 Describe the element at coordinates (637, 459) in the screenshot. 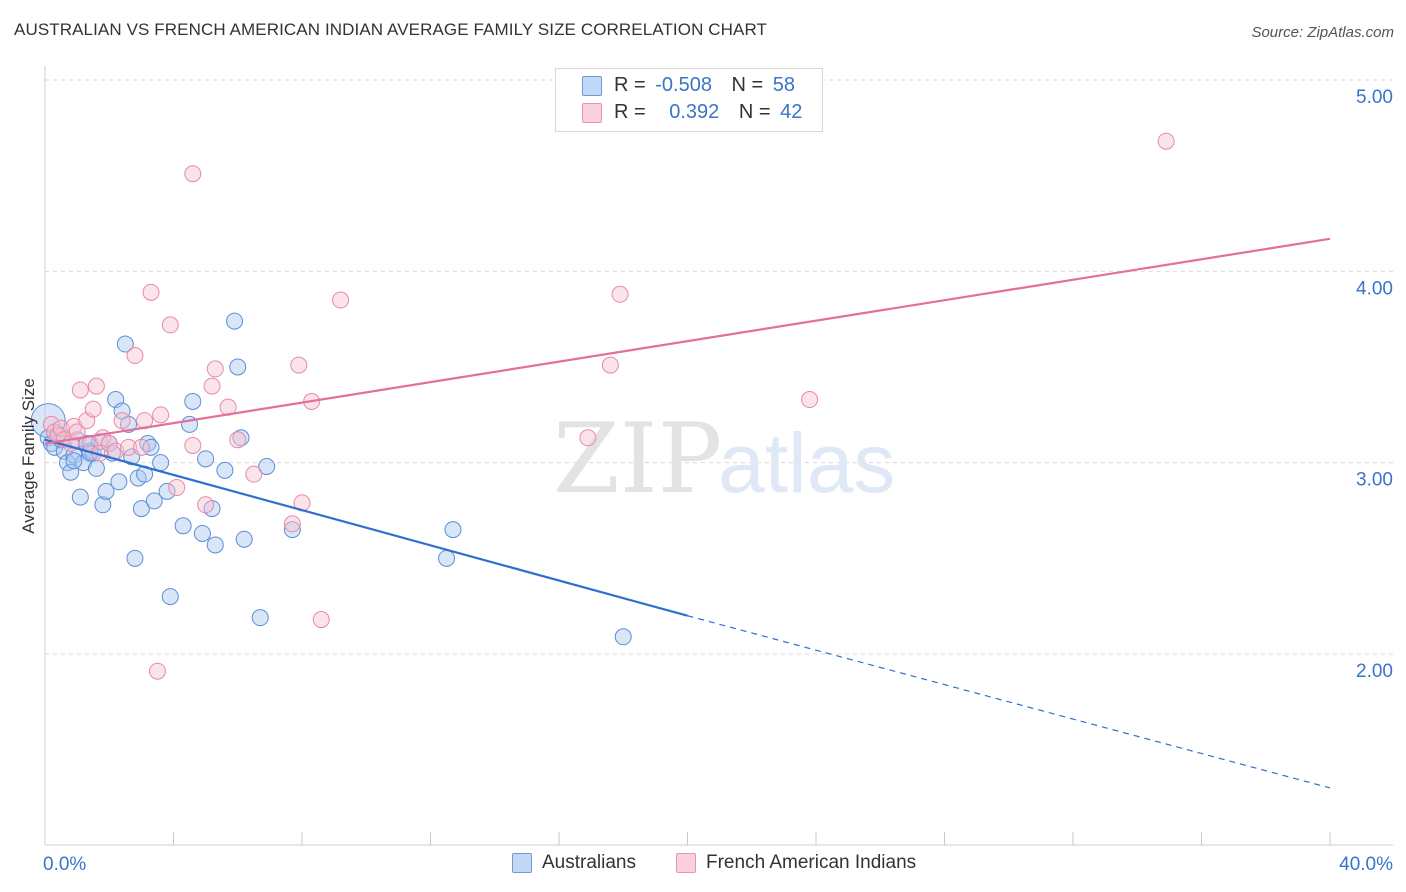

I see `watermark-zip: ZIP` at that location.